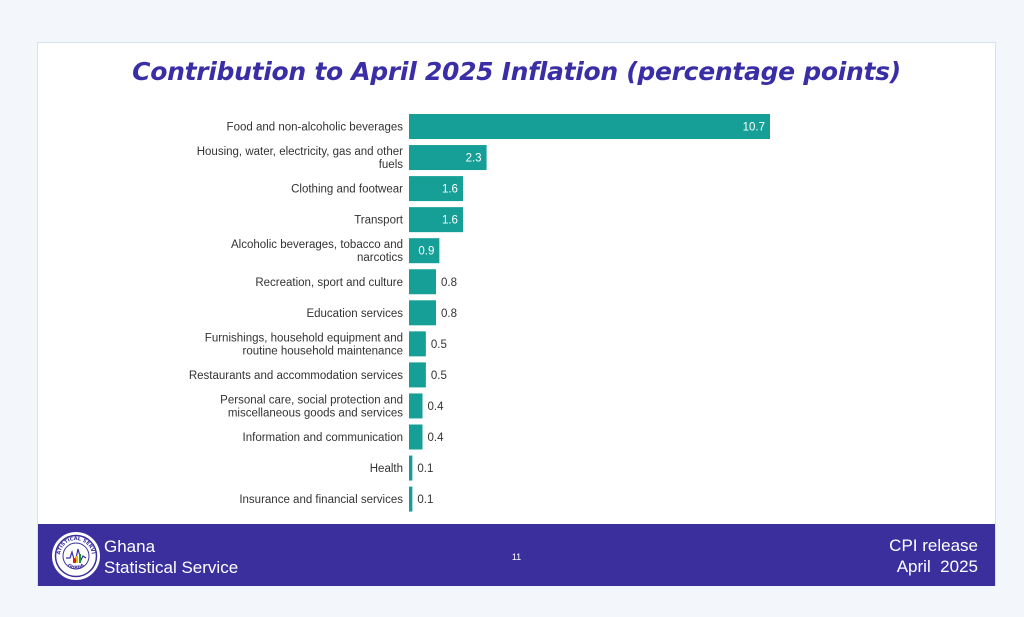 Image resolution: width=1024 pixels, height=617 pixels. What do you see at coordinates (329, 283) in the screenshot?
I see `category-label: Recreation, sport and culture` at bounding box center [329, 283].